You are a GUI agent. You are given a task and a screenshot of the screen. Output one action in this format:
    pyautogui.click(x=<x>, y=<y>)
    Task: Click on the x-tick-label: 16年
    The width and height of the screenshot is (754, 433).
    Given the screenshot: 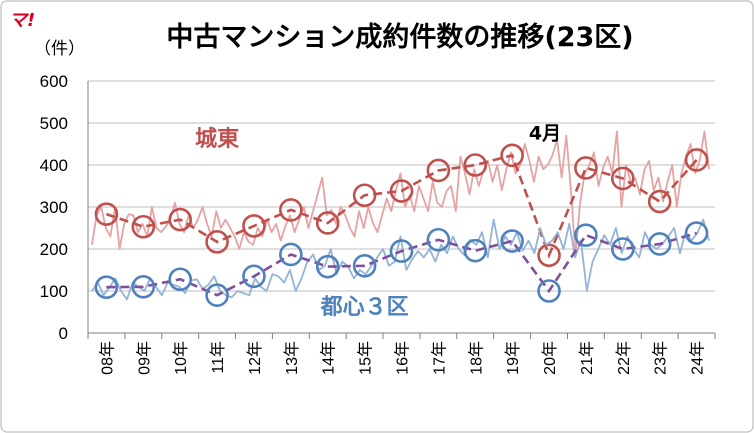 What is the action you would take?
    pyautogui.click(x=403, y=358)
    